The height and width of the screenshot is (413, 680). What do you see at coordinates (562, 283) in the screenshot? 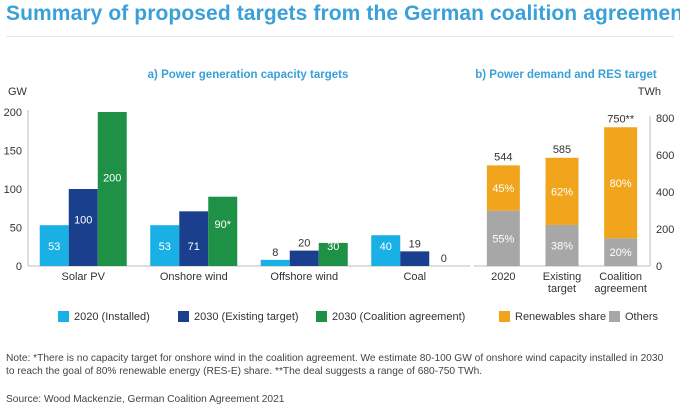
I see `chart-b-category-label: Existing target` at bounding box center [562, 283].